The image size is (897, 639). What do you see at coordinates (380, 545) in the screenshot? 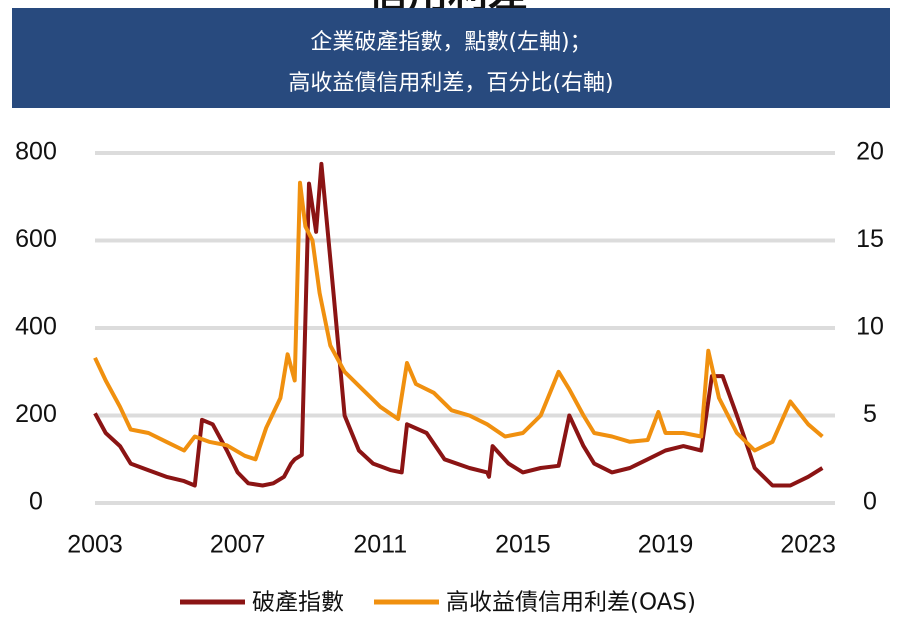
I see `x-tick-label: 2011` at bounding box center [380, 545].